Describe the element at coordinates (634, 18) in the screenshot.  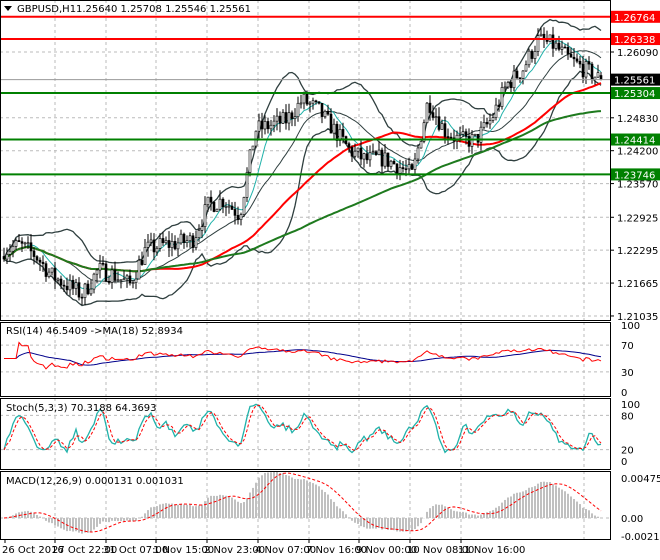
I see `resistance-price-label: 1.26764` at that location.